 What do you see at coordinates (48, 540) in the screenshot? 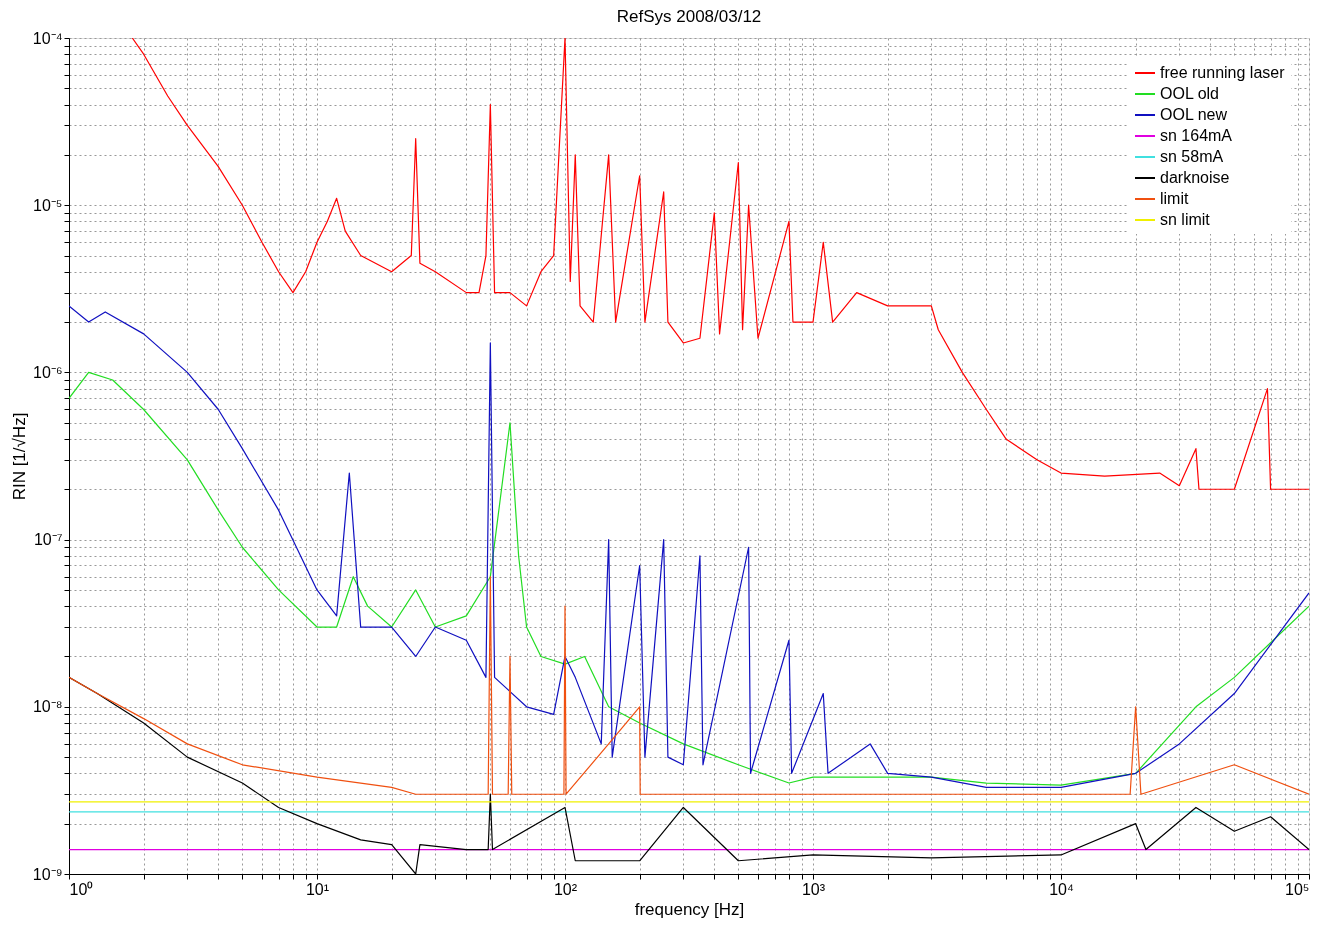
I see `y-tick-label: 10⁻⁷` at bounding box center [48, 540].